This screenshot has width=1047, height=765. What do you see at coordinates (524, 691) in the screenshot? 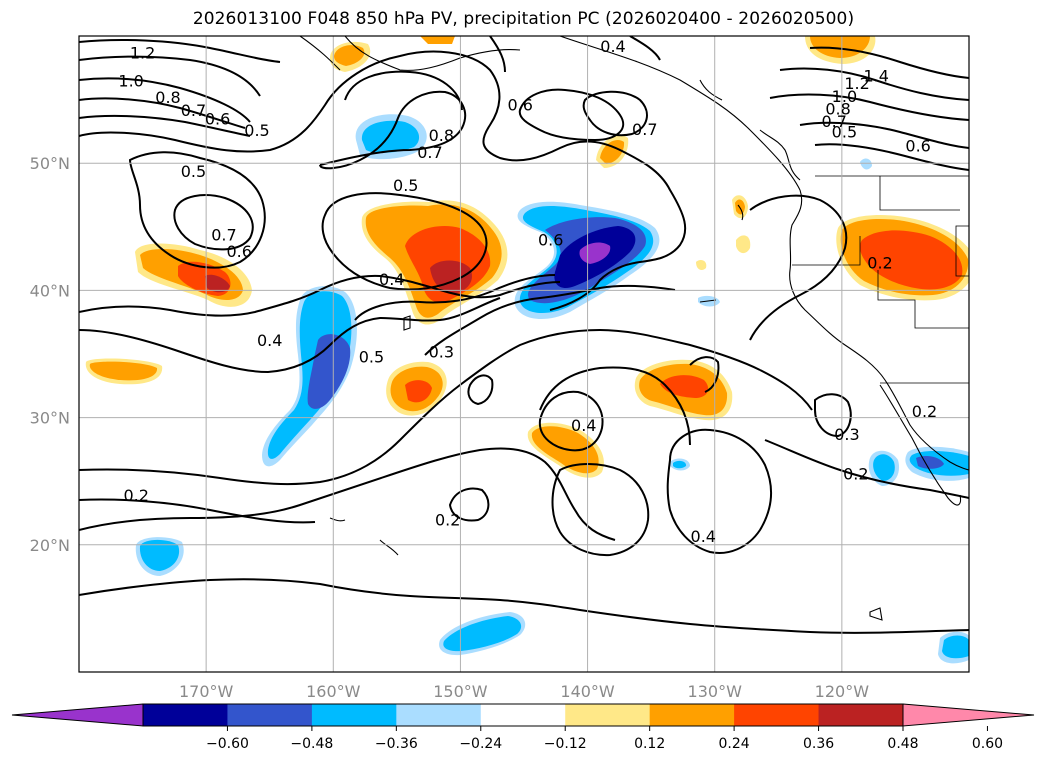
I see `longitude-tick-labels: 170°W 160°W 150°W 140°W 130°W 120°W` at bounding box center [524, 691].